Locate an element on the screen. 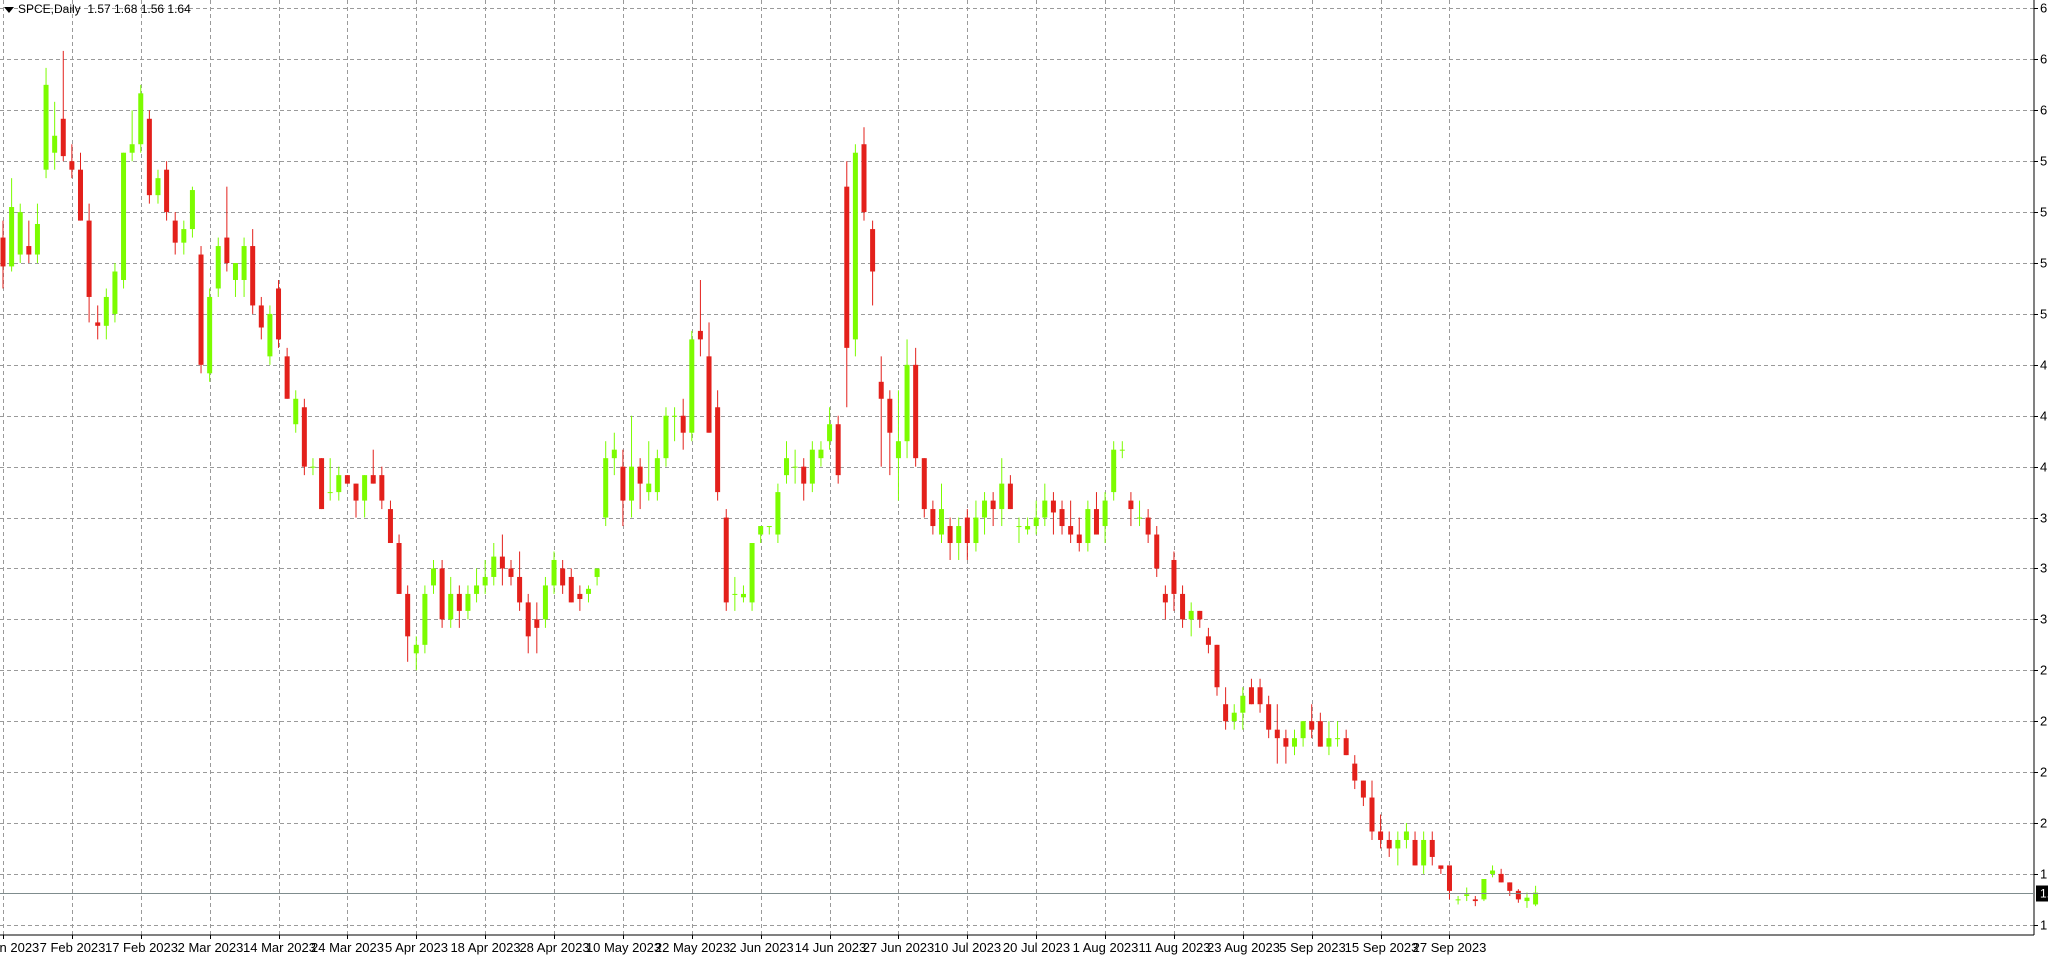 This screenshot has height=958, width=2048. collapse-triangle-icon is located at coordinates (9, 9).